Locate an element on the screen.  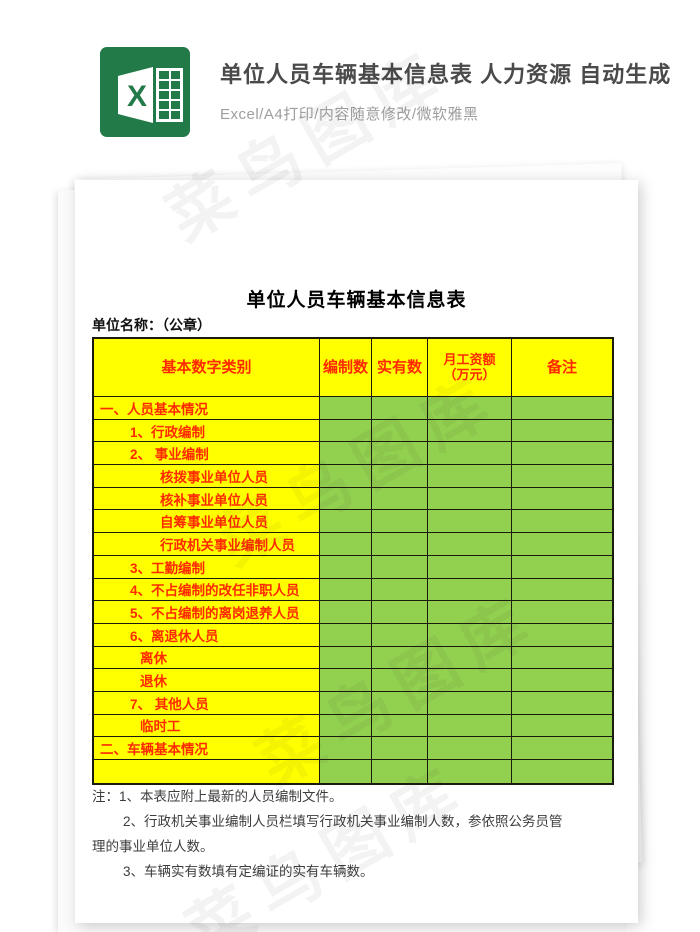
row-label: 二、车辆基本情况 is located at coordinates (207, 748).